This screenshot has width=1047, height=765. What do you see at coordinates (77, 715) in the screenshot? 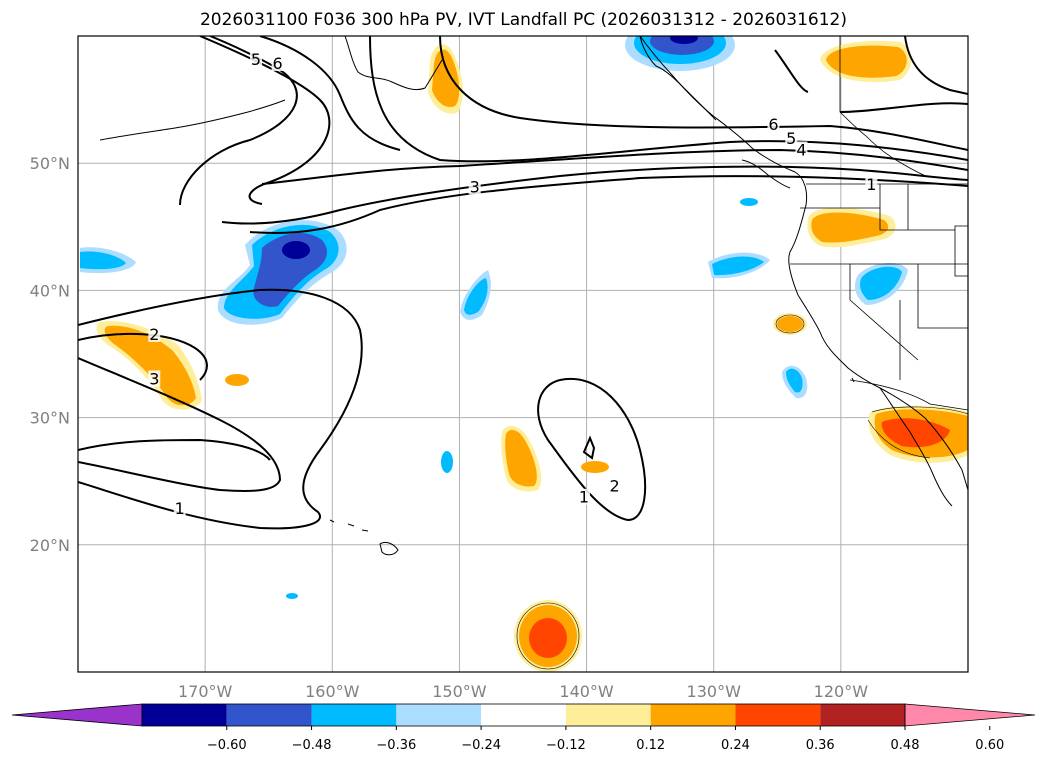
I see `colorbar-extend-min` at bounding box center [77, 715].